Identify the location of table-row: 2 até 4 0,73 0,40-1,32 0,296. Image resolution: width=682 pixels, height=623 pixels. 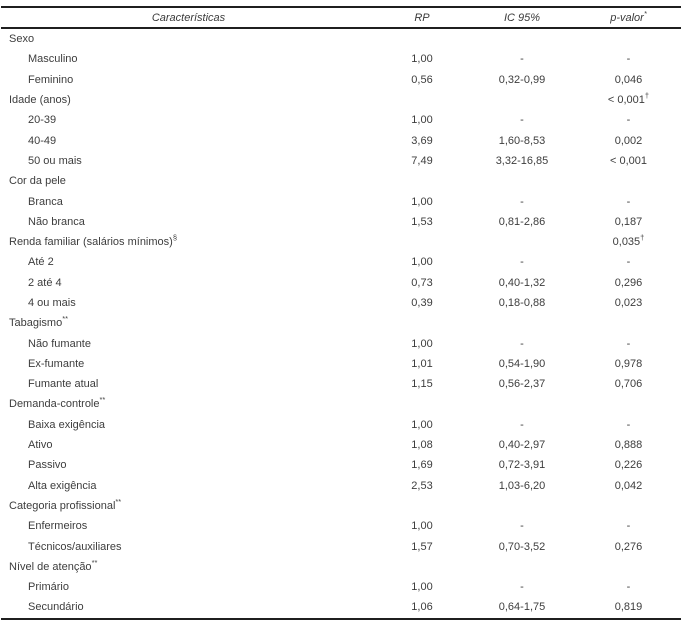
(341, 283).